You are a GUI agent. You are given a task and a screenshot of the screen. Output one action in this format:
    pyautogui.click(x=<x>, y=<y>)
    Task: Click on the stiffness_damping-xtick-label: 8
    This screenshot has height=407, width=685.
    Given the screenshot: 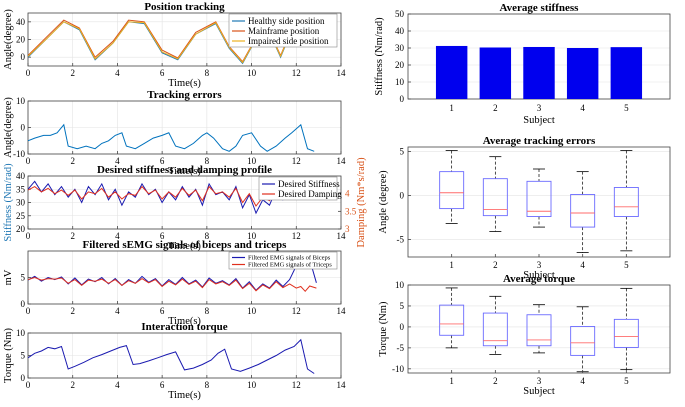 What is the action you would take?
    pyautogui.click(x=207, y=236)
    